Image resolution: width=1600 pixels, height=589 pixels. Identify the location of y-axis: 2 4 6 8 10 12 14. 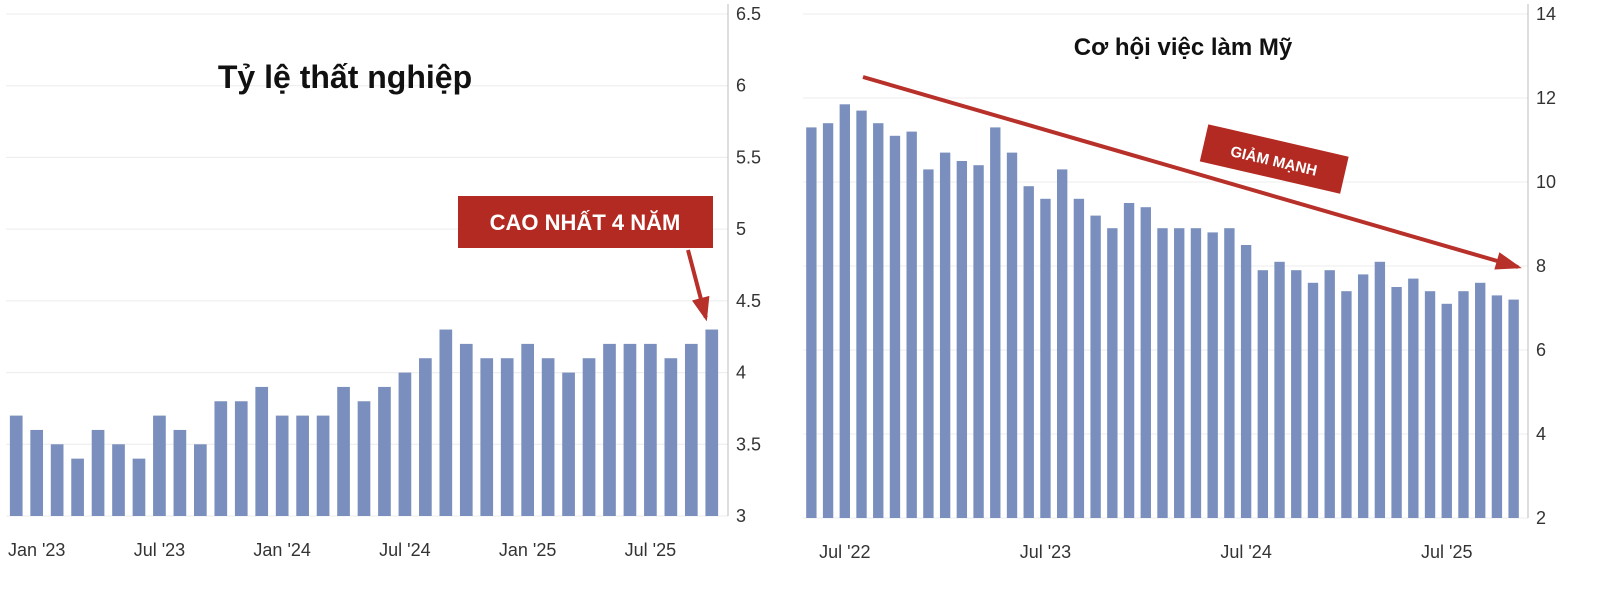
(1541, 266).